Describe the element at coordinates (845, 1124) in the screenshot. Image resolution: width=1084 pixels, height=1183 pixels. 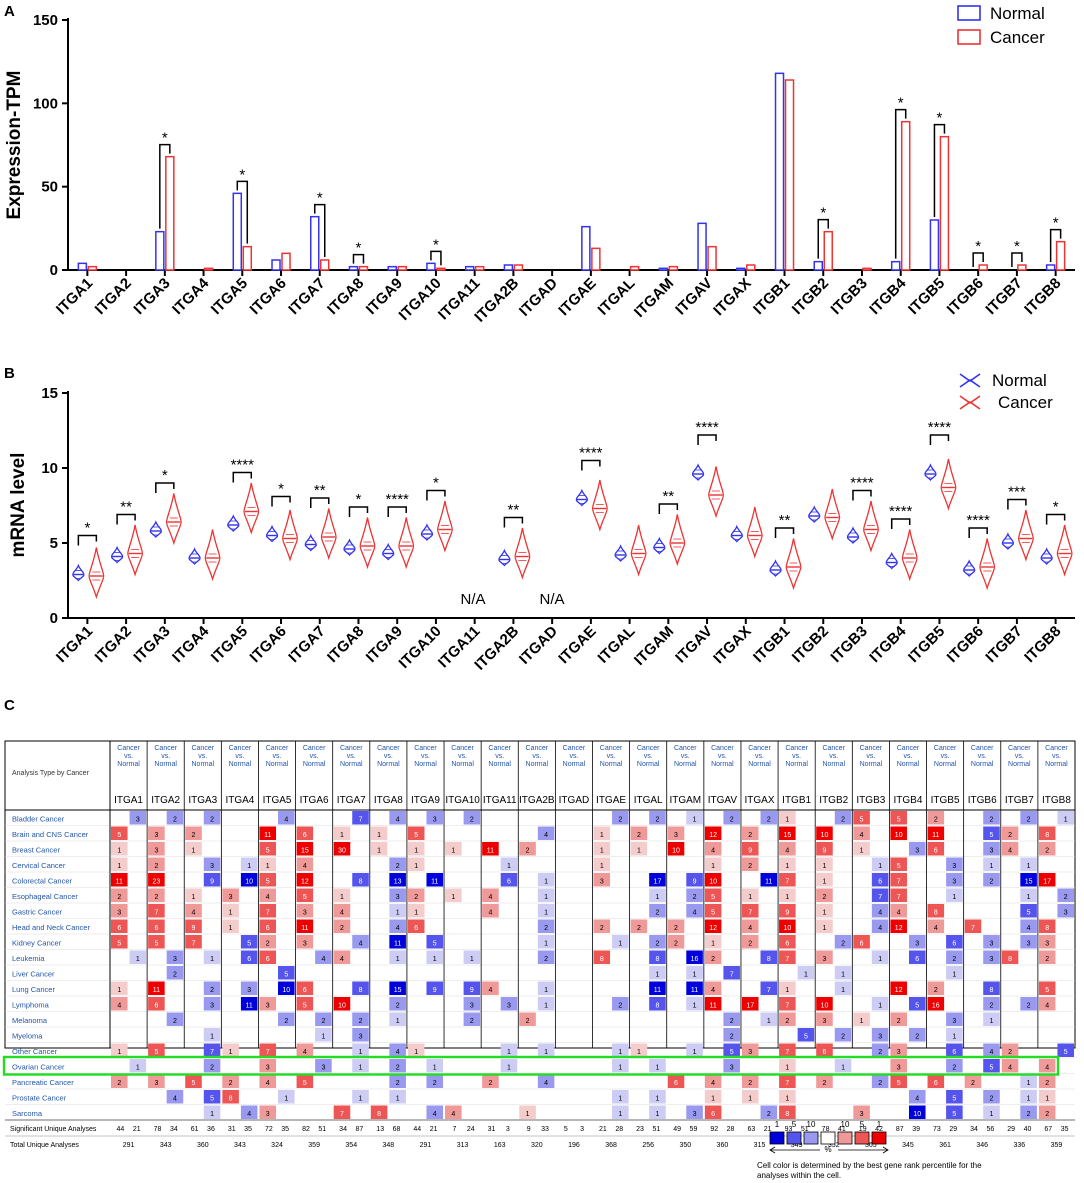
I see `key-value-label: 10` at that location.